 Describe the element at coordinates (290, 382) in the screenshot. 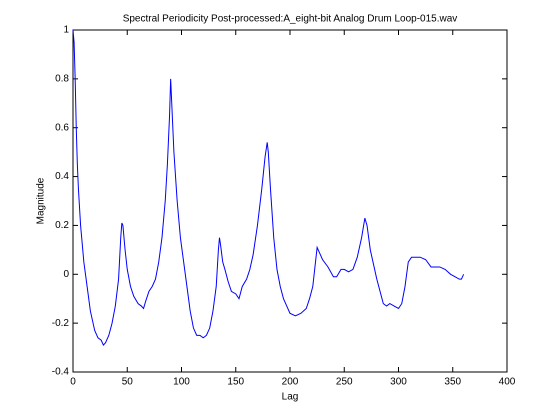

I see `x-tick-label: 200` at that location.